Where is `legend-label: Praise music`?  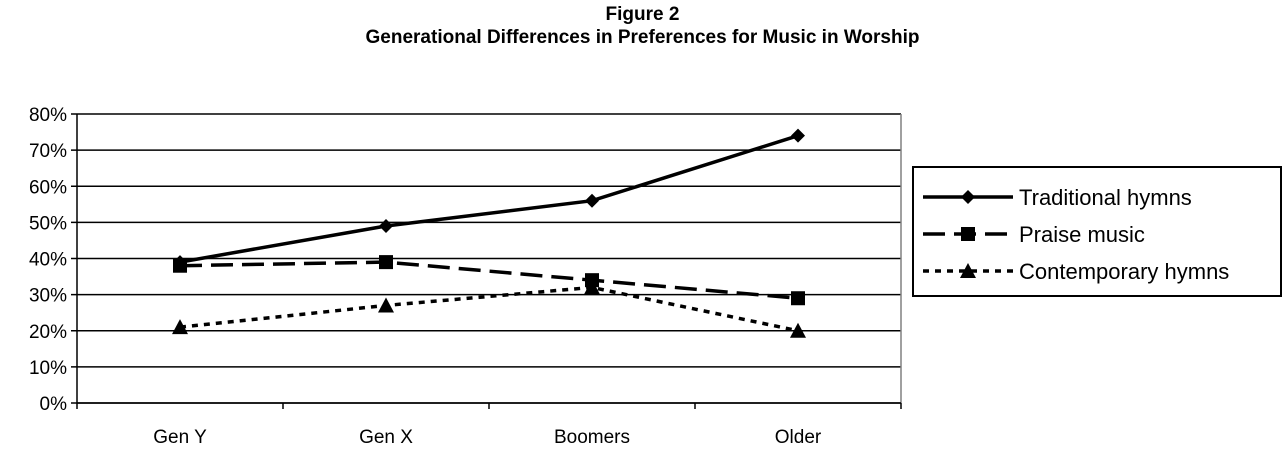
legend-label: Praise music is located at coordinates (1082, 234).